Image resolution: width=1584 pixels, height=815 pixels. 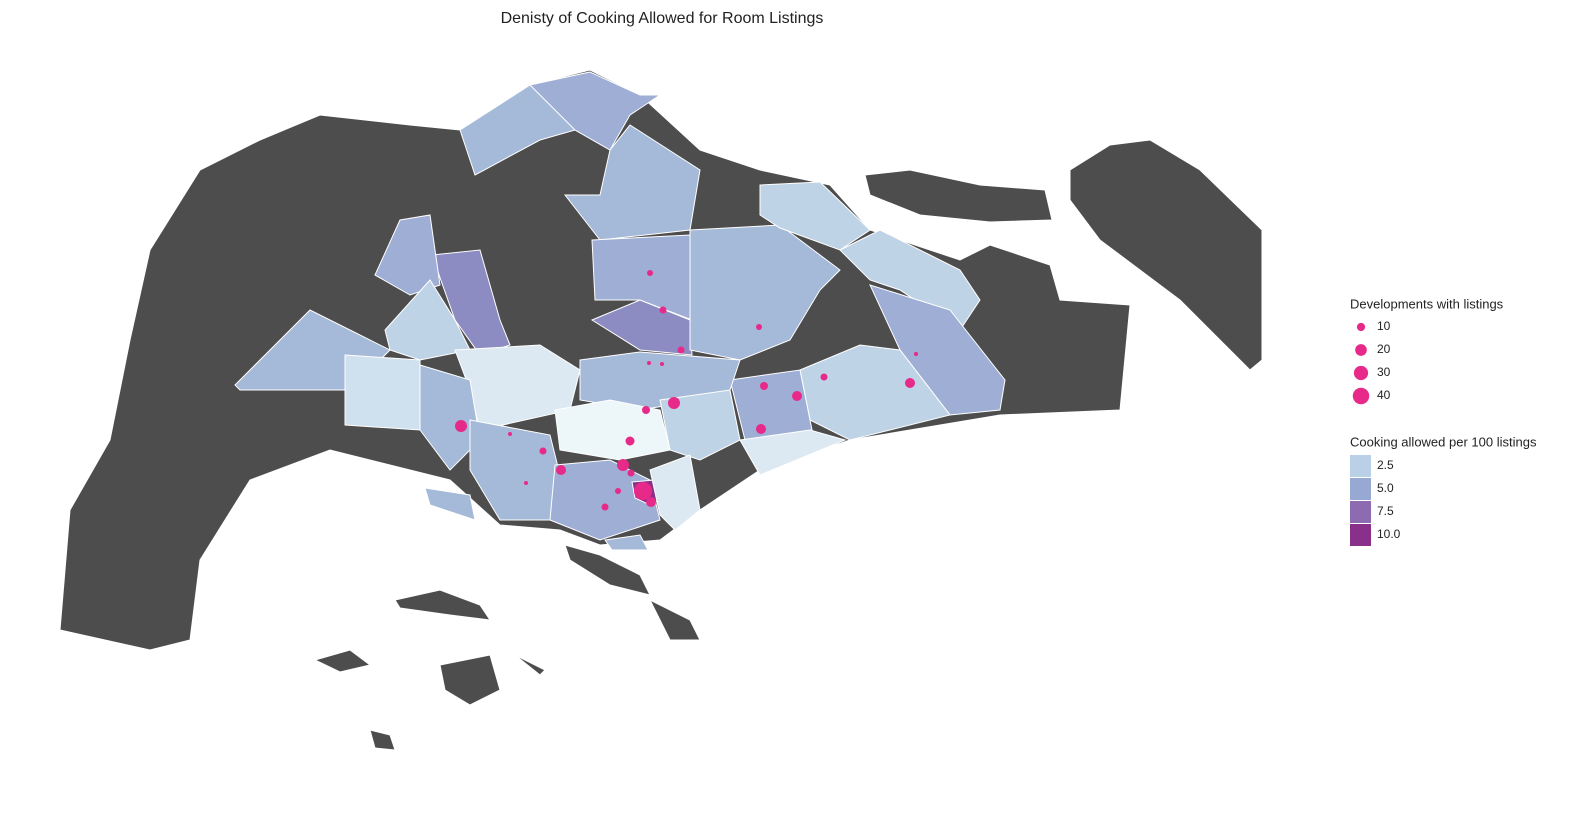 What do you see at coordinates (1384, 349) in the screenshot?
I see `size-label: 20` at bounding box center [1384, 349].